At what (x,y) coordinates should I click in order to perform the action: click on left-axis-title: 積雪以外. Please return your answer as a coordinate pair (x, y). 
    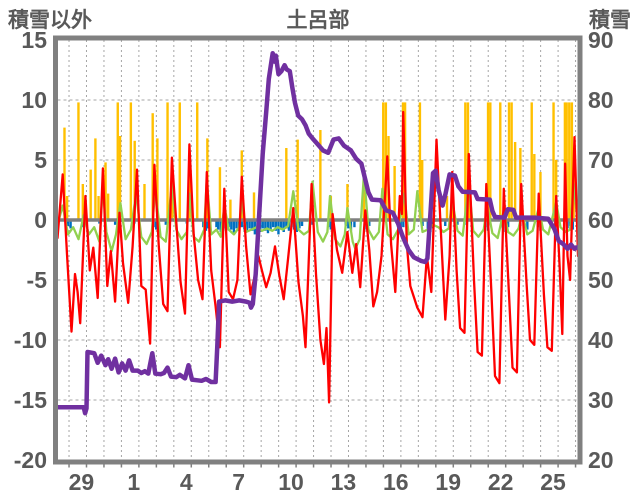
    Looking at the image, I should click on (50, 20).